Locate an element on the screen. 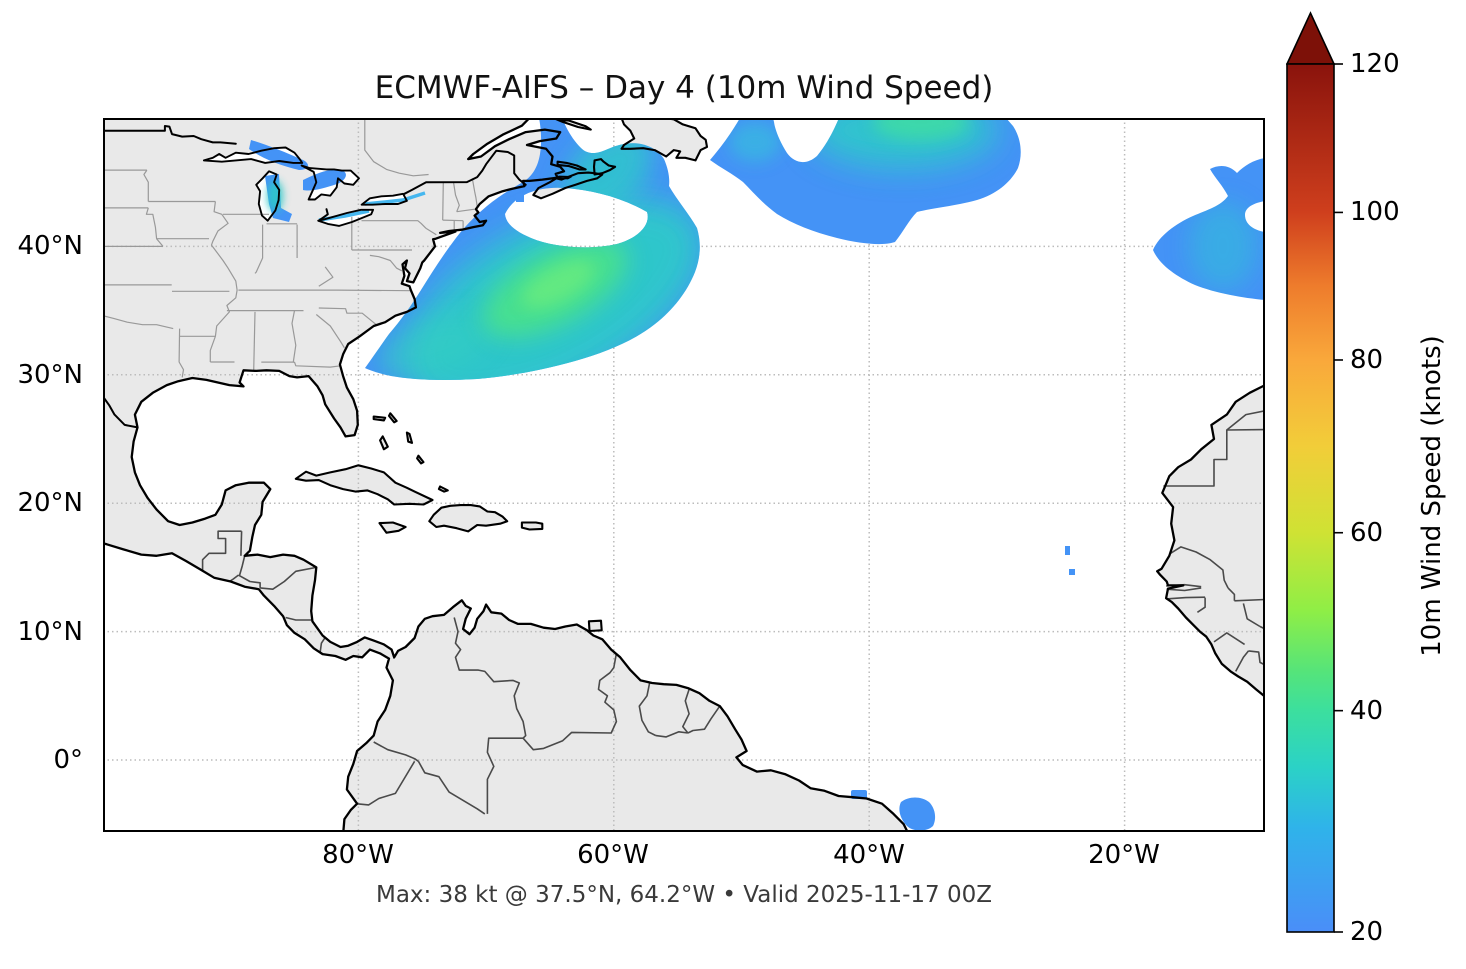 This screenshot has width=1466, height=969. colorbar-gradient is located at coordinates (1310, 498).